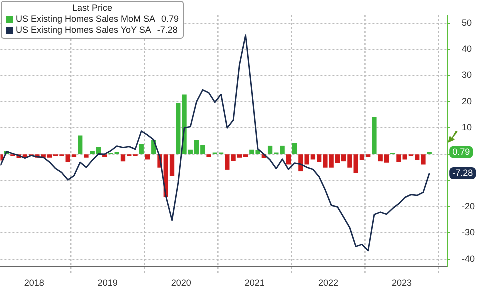 The height and width of the screenshot is (292, 485). I want to click on y-tick-label: -20, so click(469, 206).